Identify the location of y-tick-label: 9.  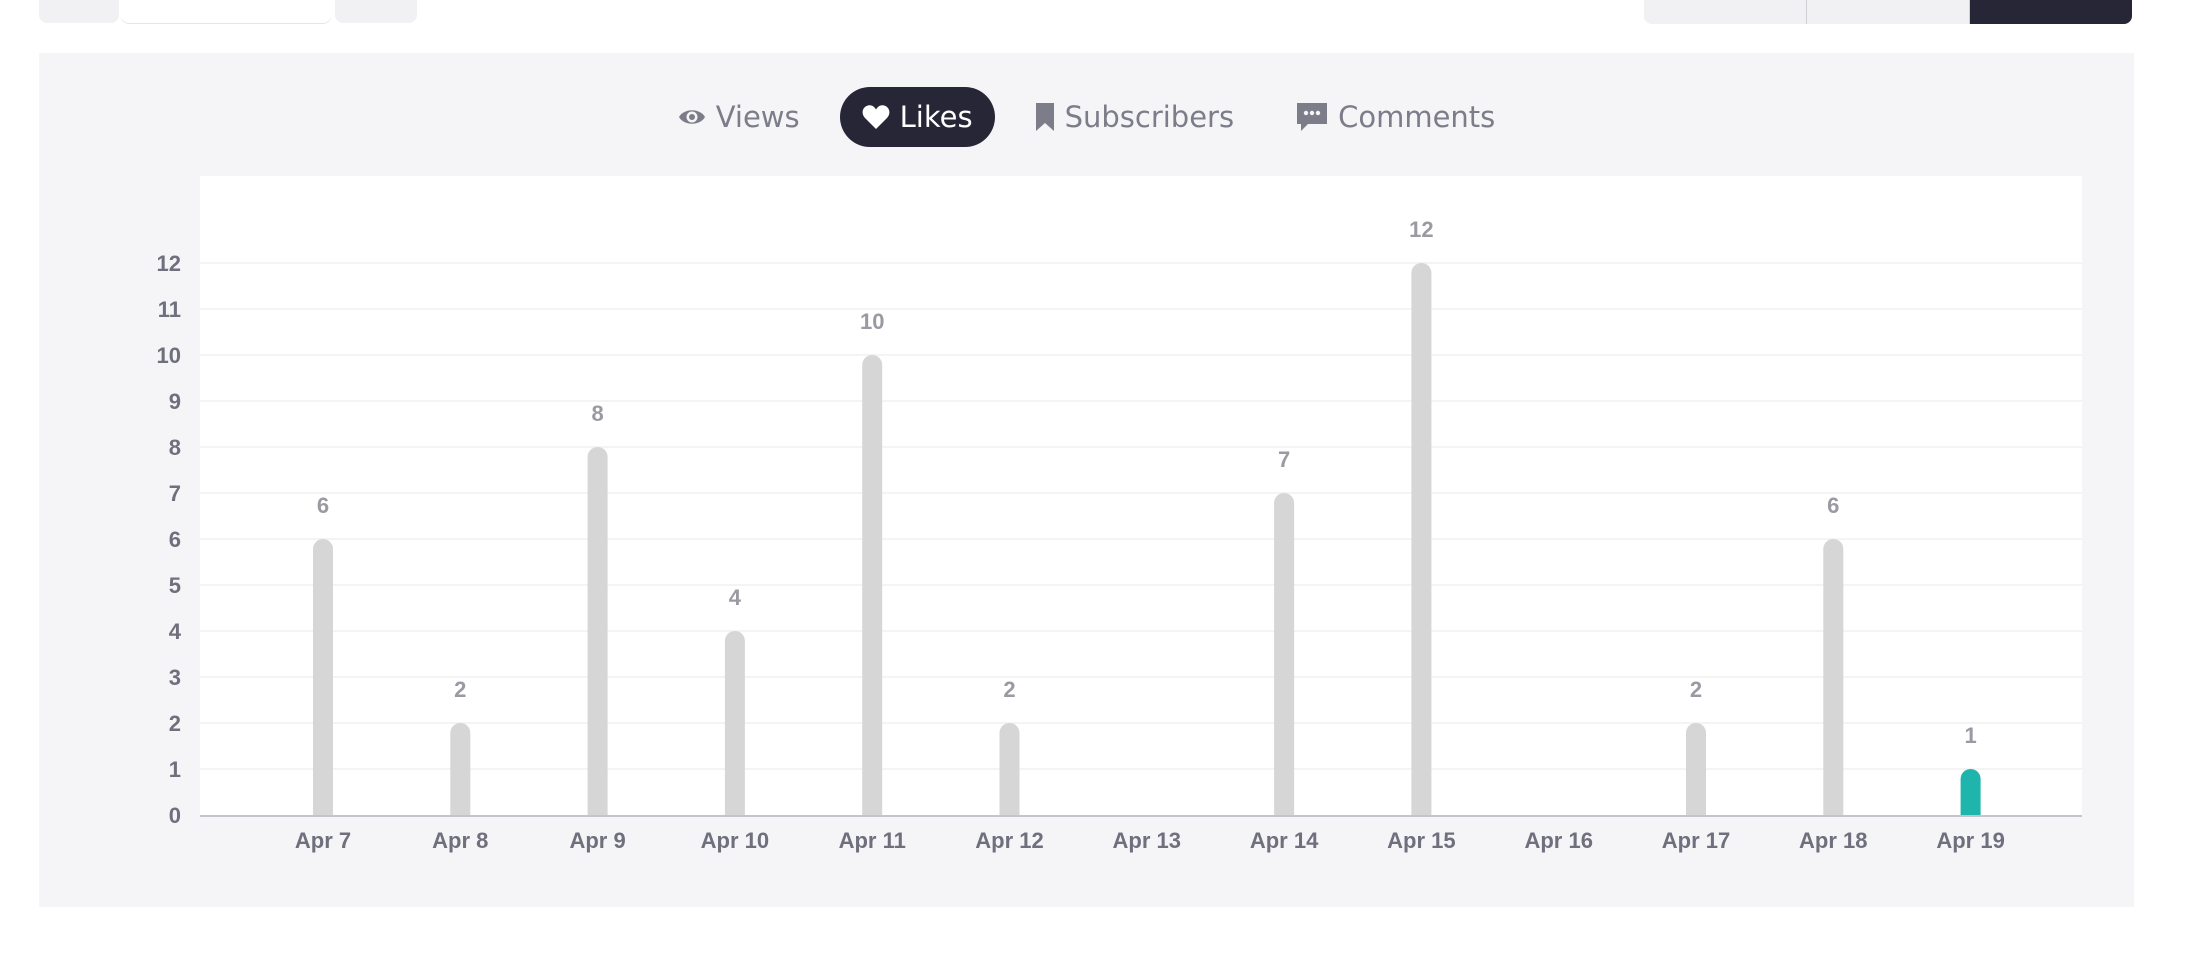
(175, 401).